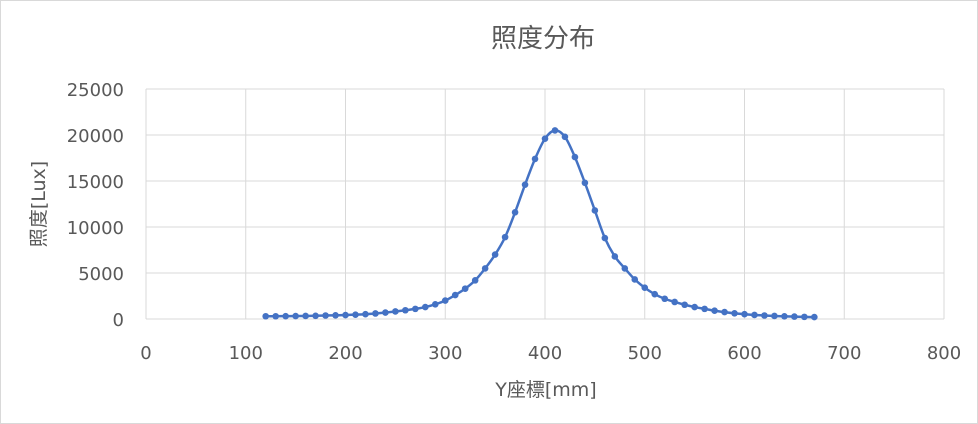  What do you see at coordinates (645, 353) in the screenshot?
I see `x-tick-label: 500` at bounding box center [645, 353].